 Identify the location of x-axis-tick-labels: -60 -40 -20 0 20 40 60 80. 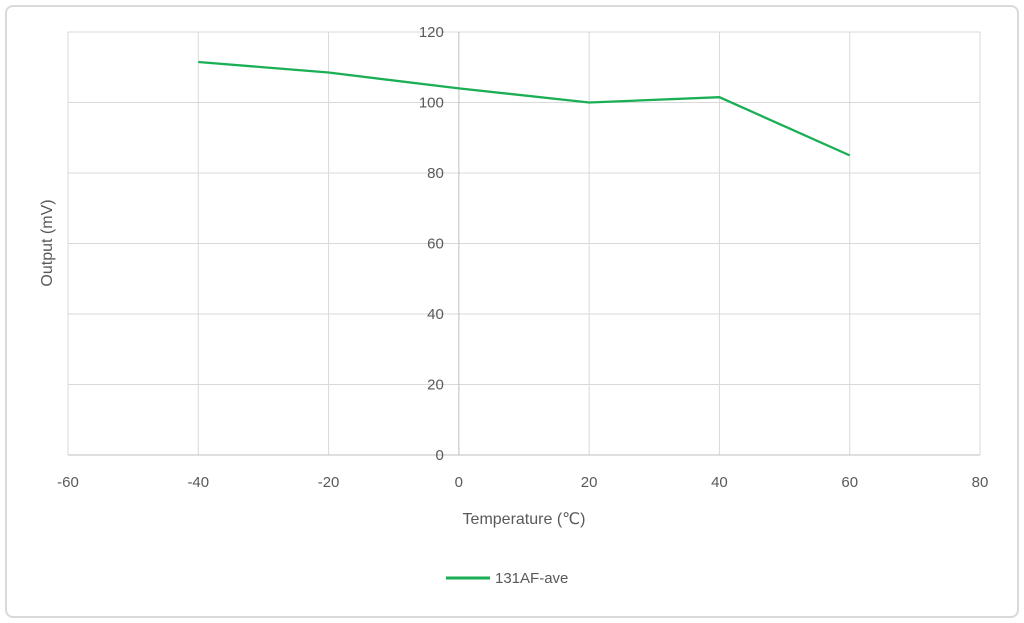
(522, 482).